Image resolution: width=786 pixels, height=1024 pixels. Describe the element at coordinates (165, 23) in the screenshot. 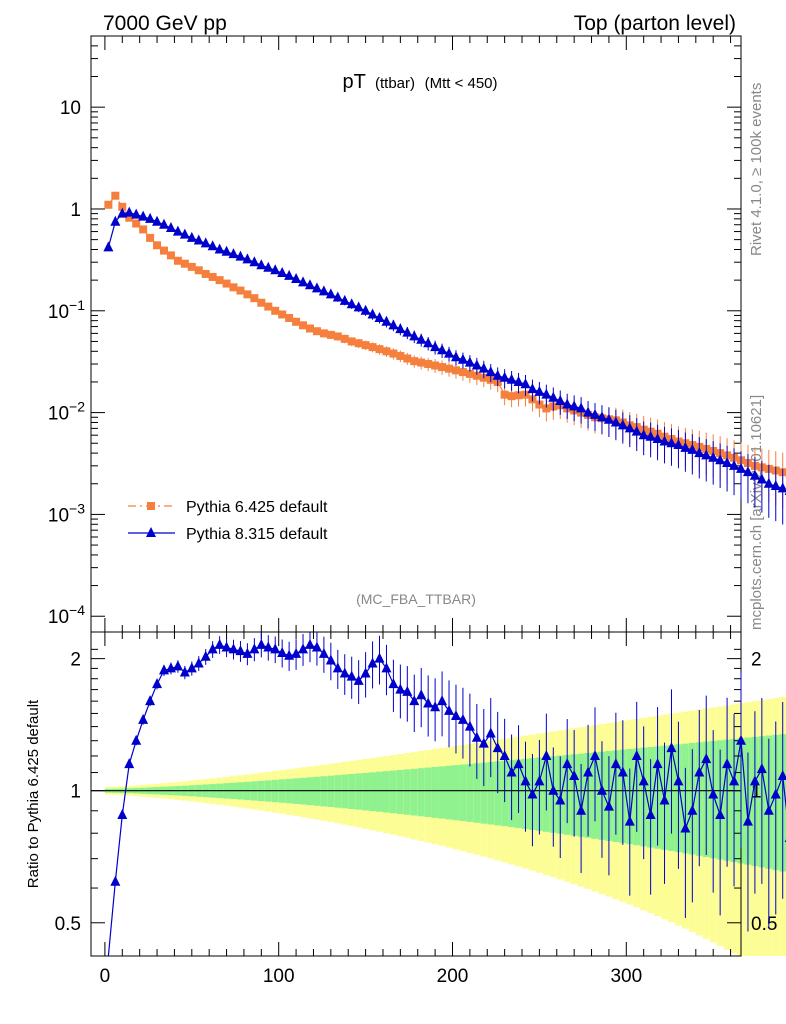

I see `header-left: 7000 GeV pp` at that location.